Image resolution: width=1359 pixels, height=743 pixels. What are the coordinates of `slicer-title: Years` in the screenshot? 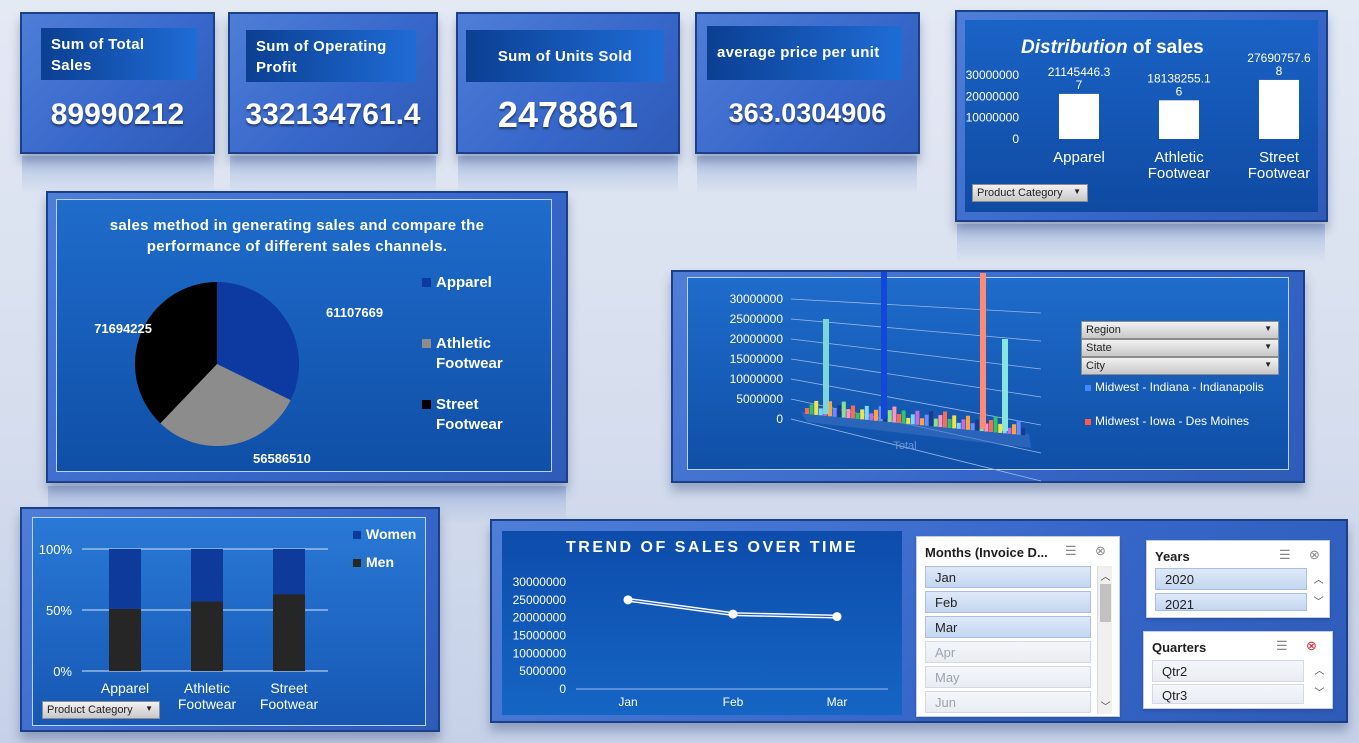 It's located at (1172, 556).